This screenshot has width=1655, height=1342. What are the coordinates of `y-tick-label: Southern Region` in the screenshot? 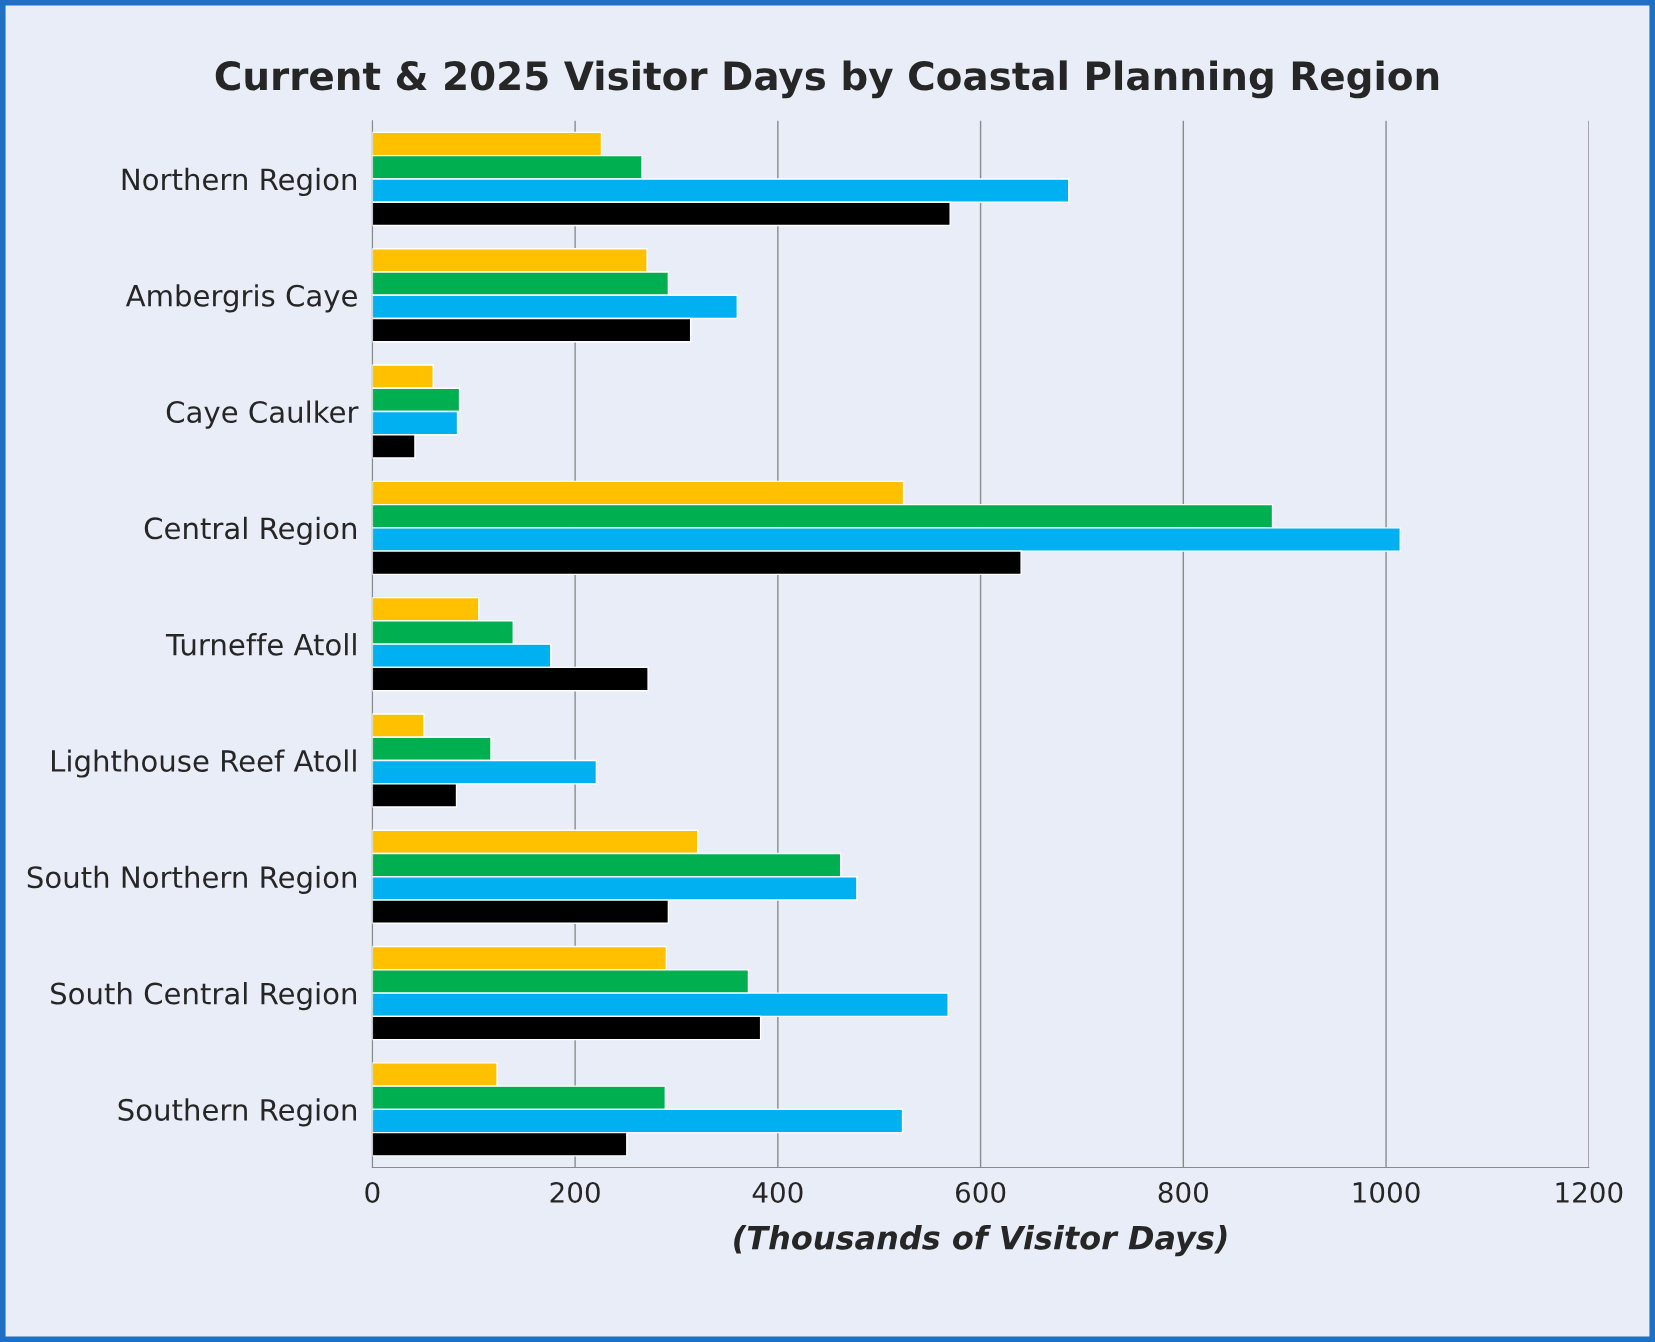 It's located at (237, 1112).